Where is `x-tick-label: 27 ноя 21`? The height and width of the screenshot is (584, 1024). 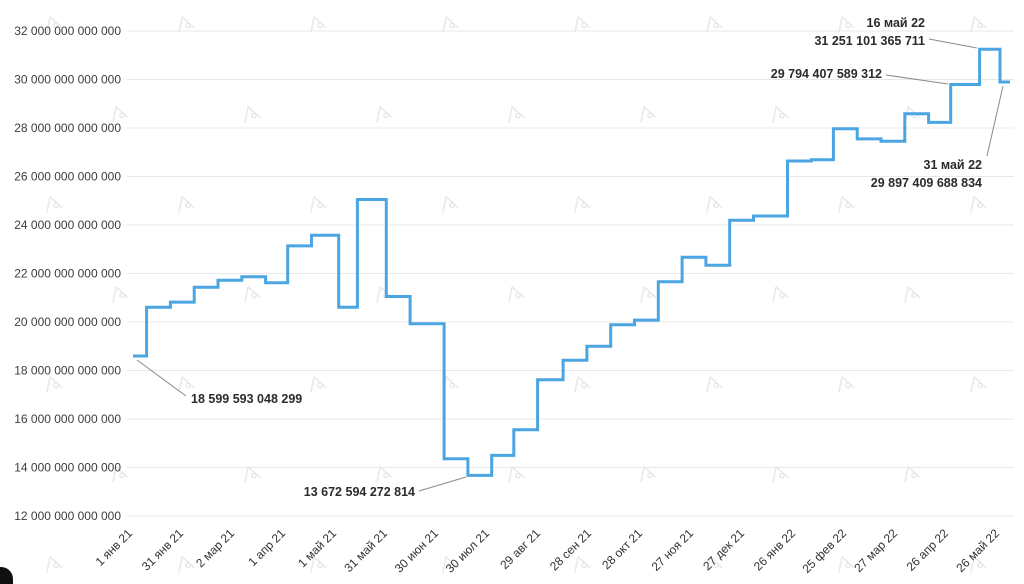
x-tick-label: 27 ноя 21 is located at coordinates (673, 550).